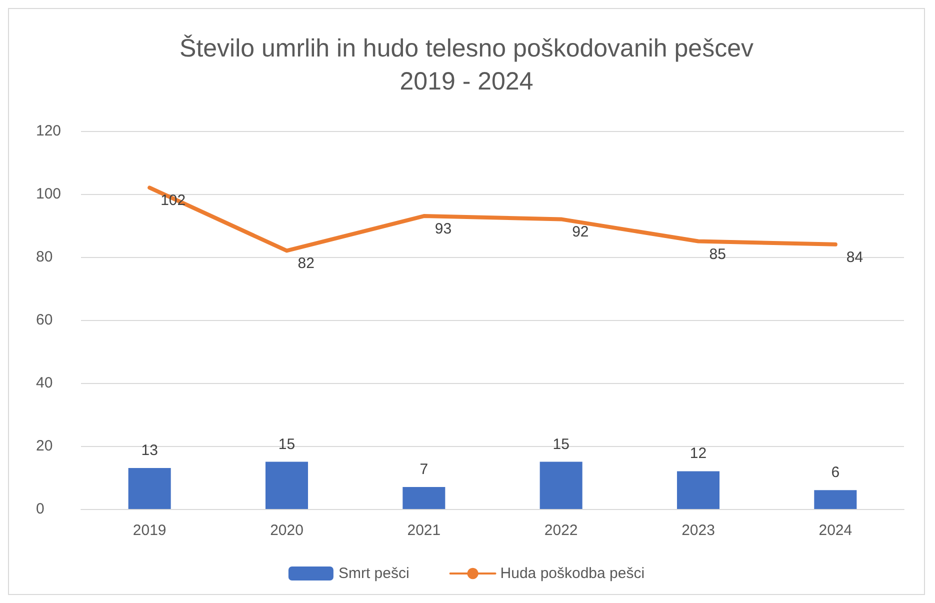 This screenshot has width=935, height=603. I want to click on y-tick-label: 80, so click(44, 257).